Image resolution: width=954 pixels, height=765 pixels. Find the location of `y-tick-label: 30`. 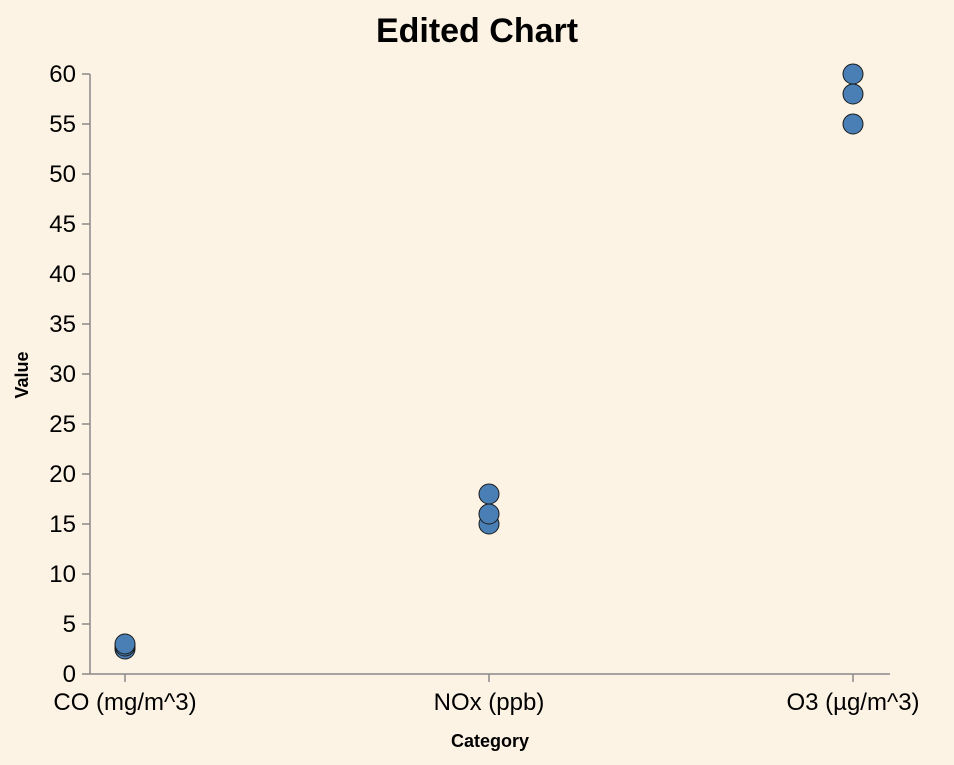

y-tick-label: 30 is located at coordinates (62, 374).